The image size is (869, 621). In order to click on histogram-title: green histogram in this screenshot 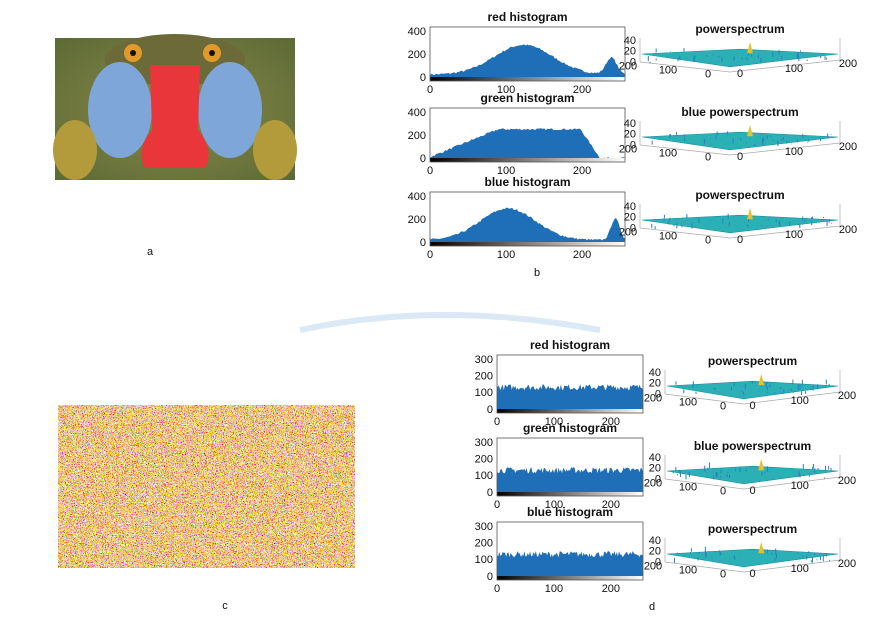, I will do `click(570, 428)`.